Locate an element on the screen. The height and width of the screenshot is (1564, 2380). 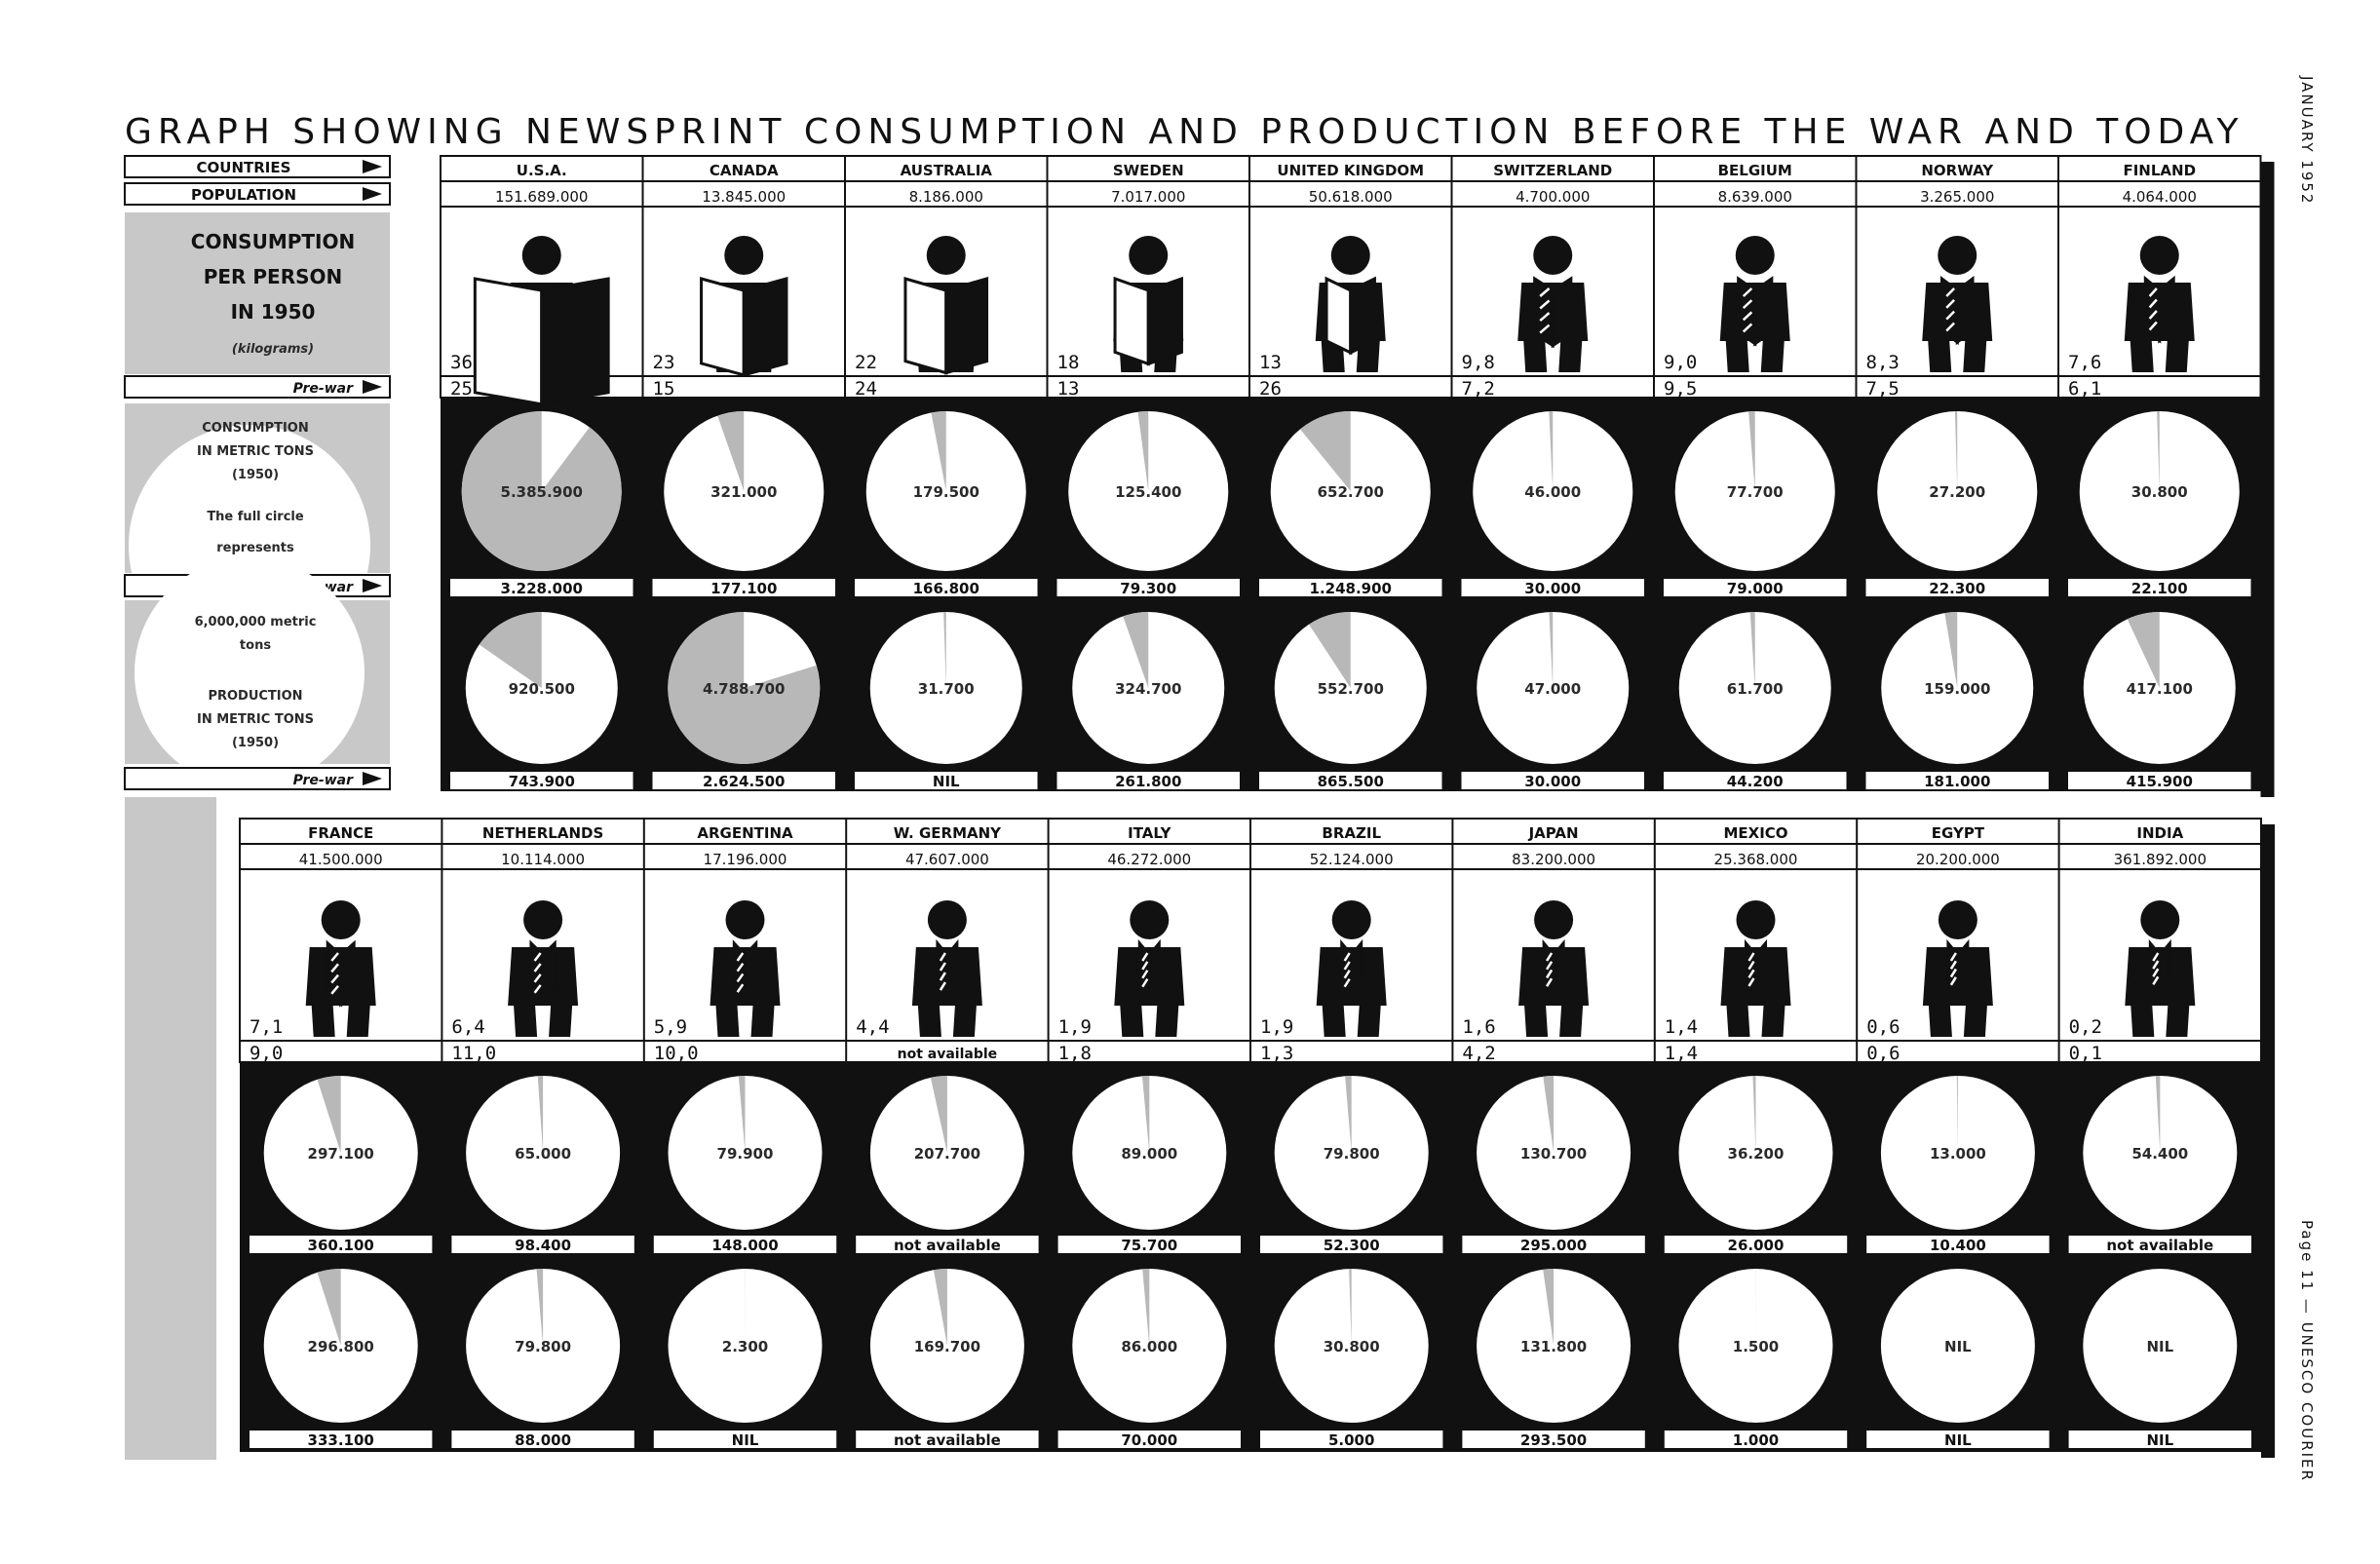
consumption-prewar: 79.300 is located at coordinates (1148, 589).